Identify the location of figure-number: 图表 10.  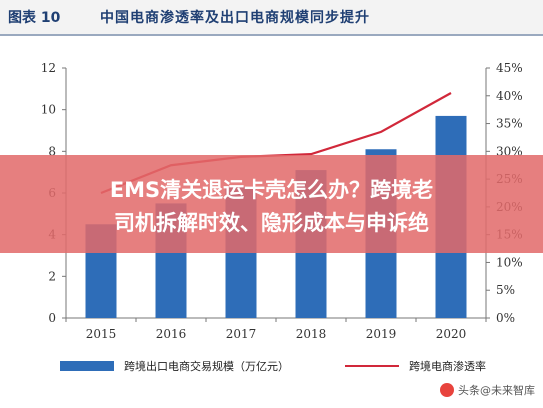
(34, 18).